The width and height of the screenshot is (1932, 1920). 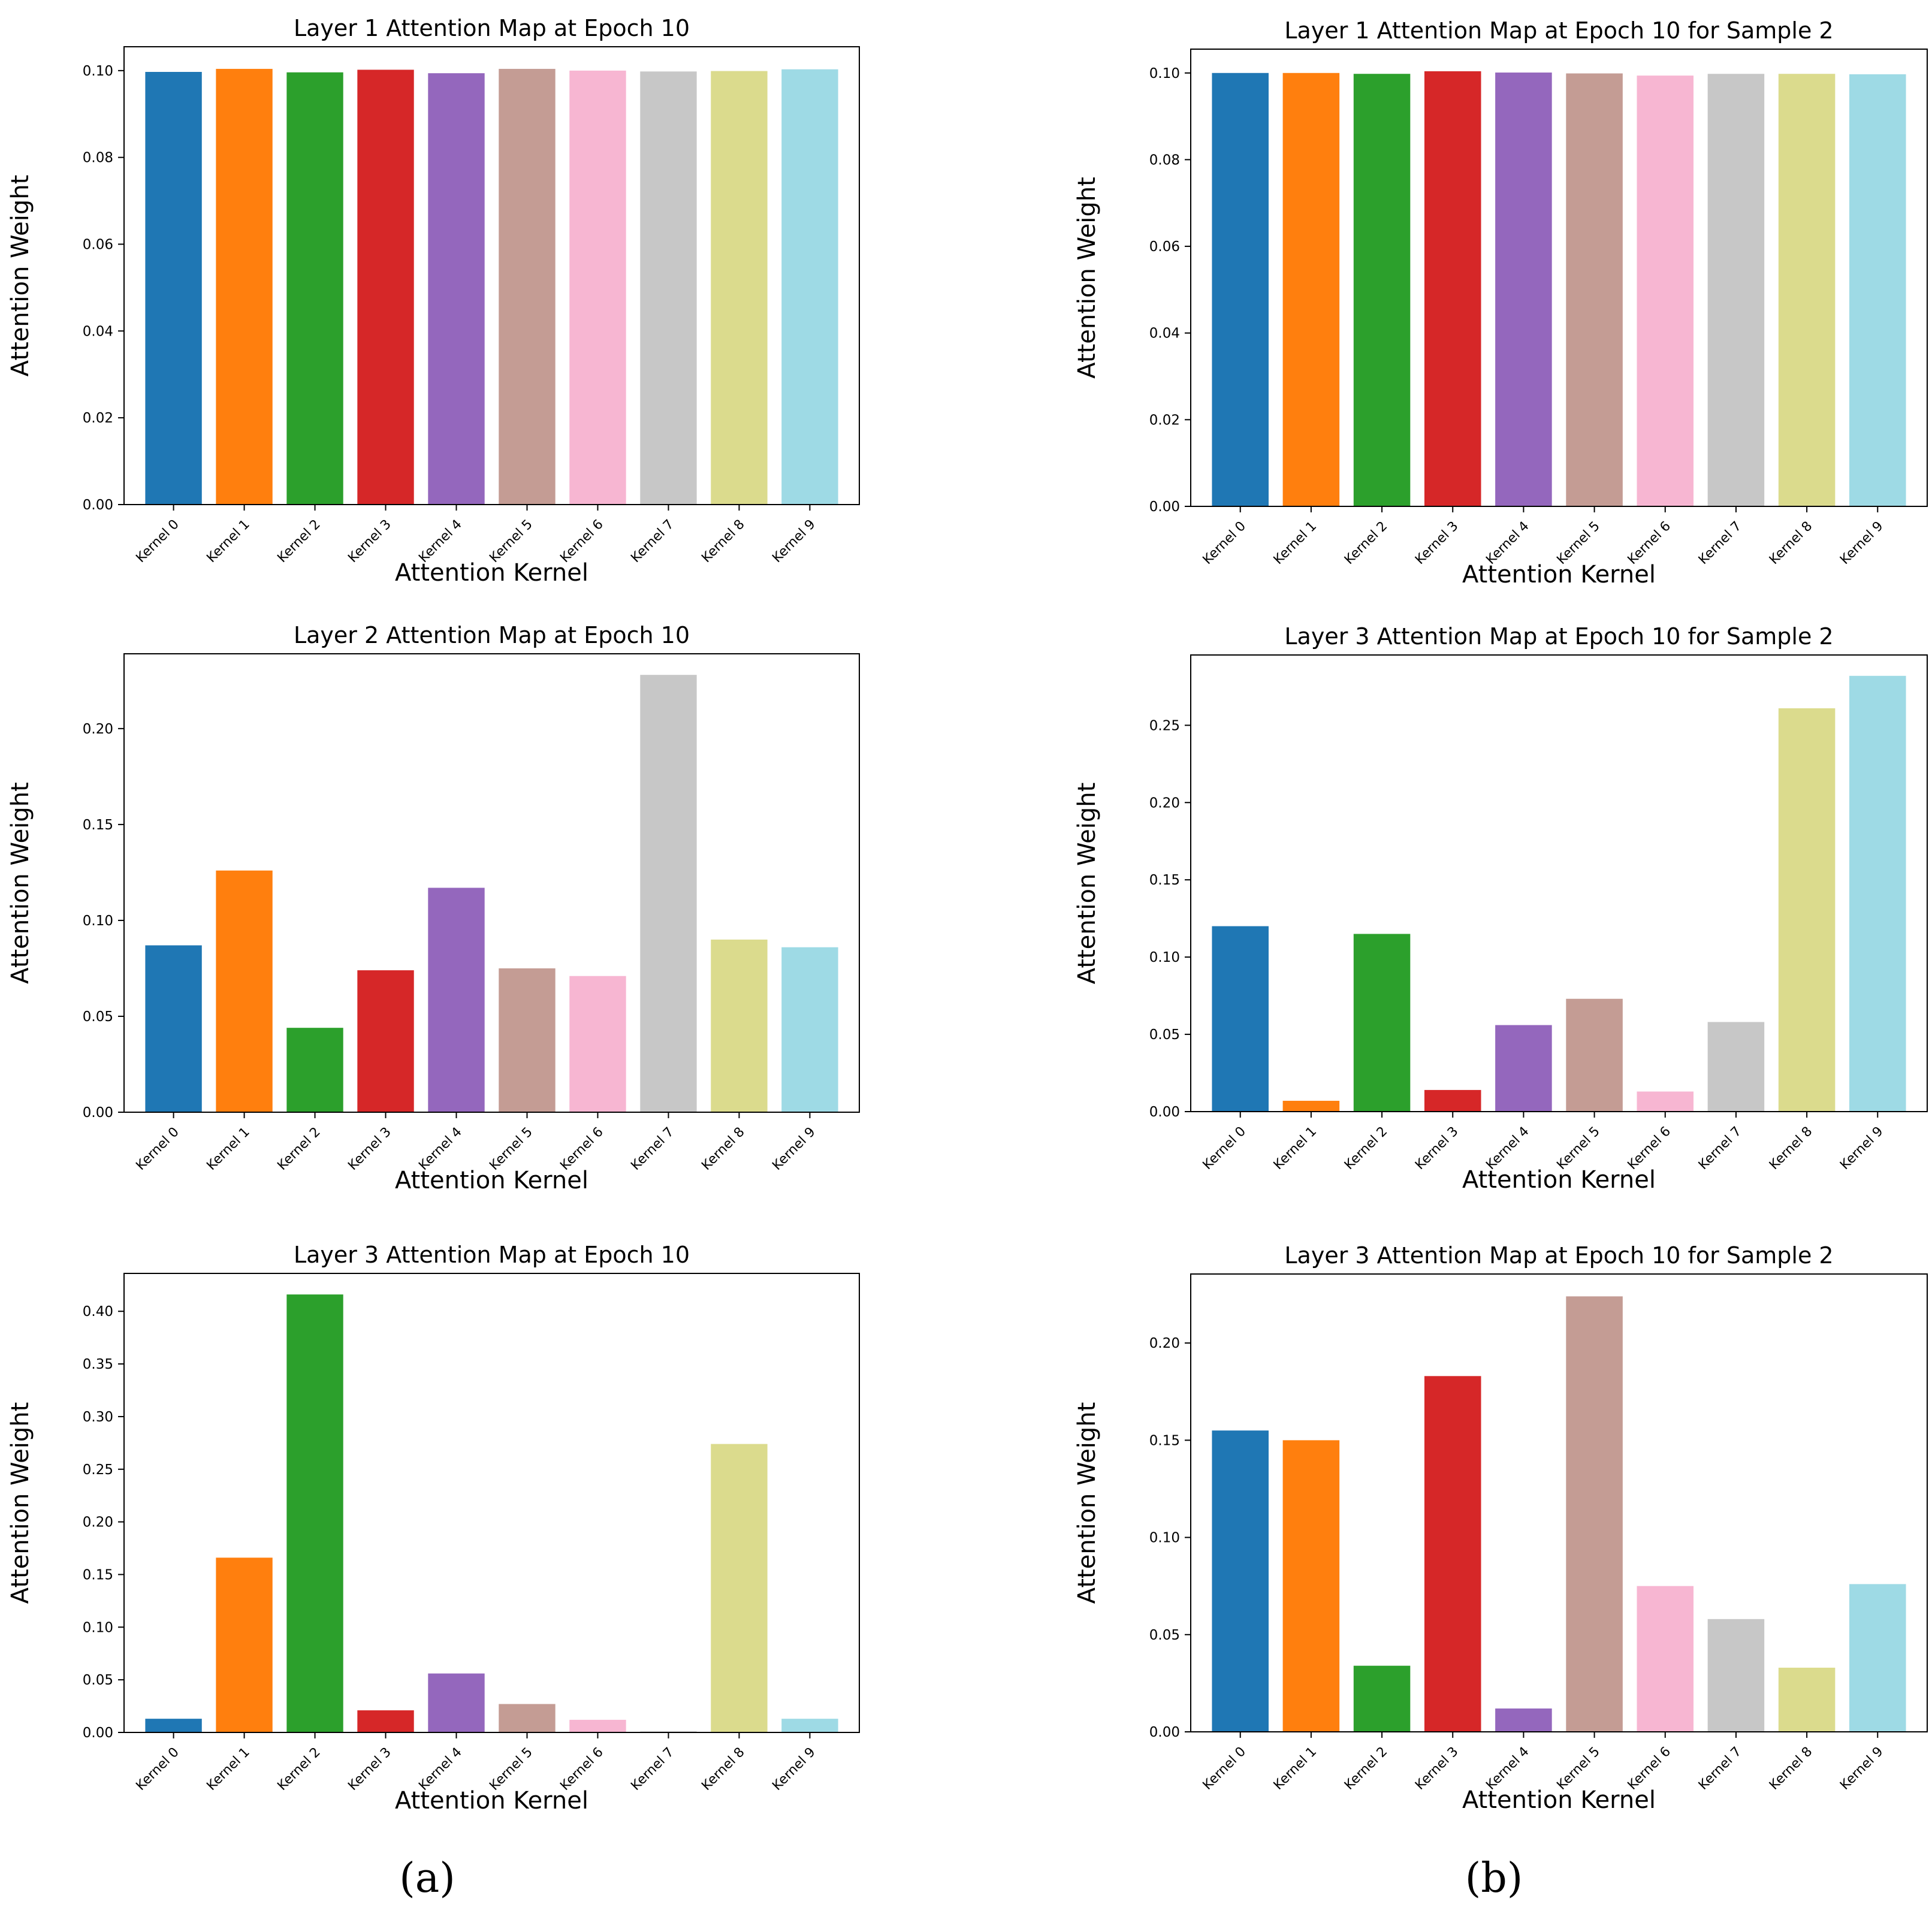 What do you see at coordinates (158, 541) in the screenshot?
I see `xtick-label-0-0: Kernel 0` at bounding box center [158, 541].